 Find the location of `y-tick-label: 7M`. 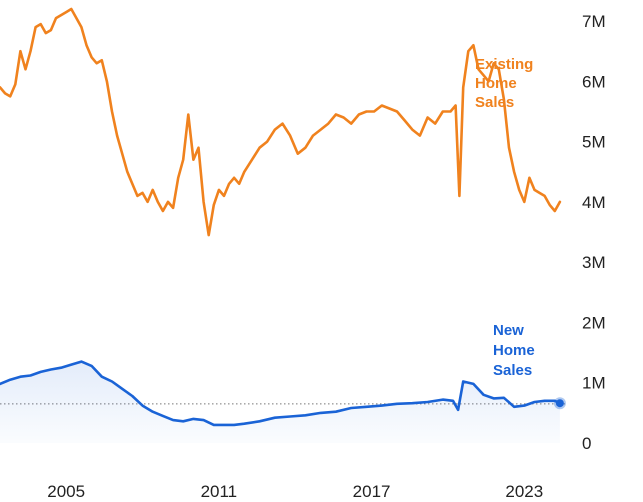

y-tick-label: 7M is located at coordinates (594, 21).